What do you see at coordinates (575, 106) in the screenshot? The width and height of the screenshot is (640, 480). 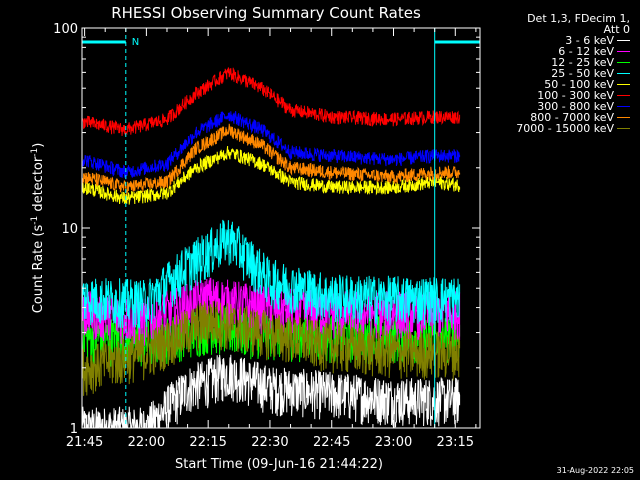 I see `legend-entry-label: 300 - 800 keV` at bounding box center [575, 106].